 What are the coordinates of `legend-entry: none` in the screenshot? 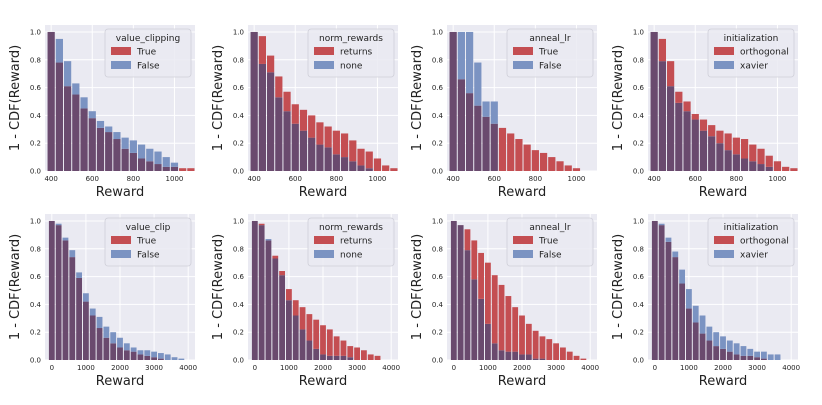 It's located at (351, 67).